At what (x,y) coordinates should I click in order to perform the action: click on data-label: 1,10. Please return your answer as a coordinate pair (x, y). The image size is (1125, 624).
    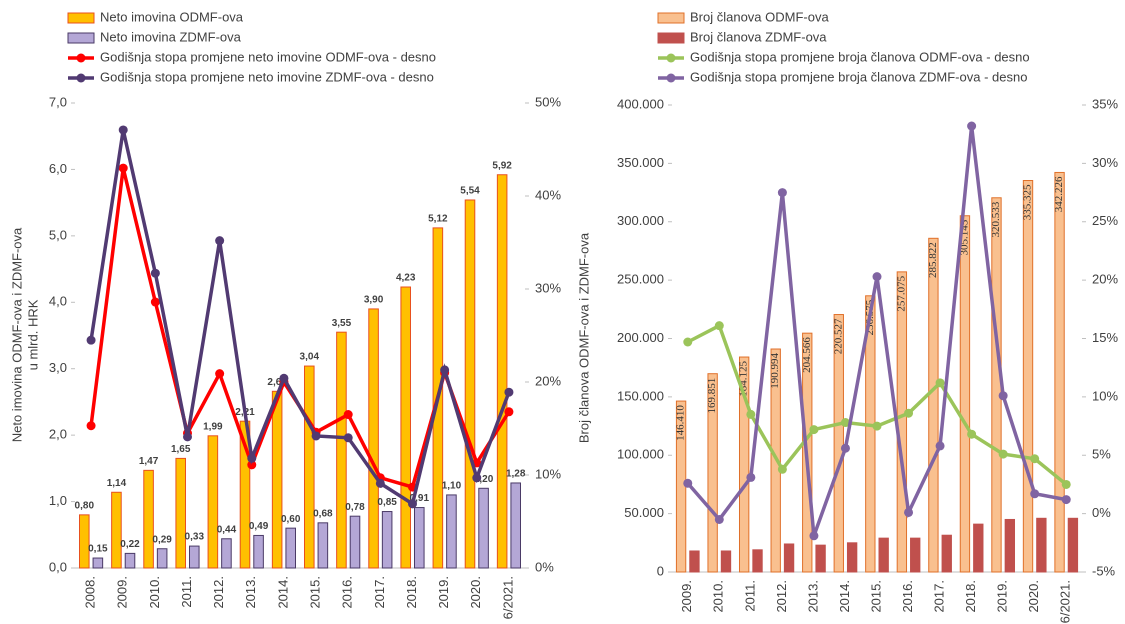
    Looking at the image, I should click on (452, 486).